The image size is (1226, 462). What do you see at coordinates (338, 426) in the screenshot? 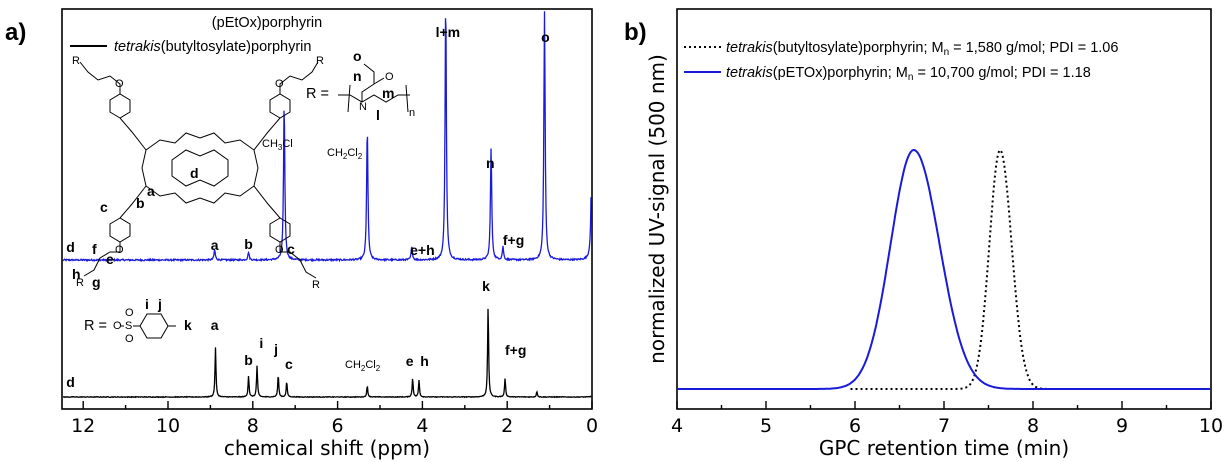
I see `panel-a-x-tick-label: 6` at bounding box center [338, 426].